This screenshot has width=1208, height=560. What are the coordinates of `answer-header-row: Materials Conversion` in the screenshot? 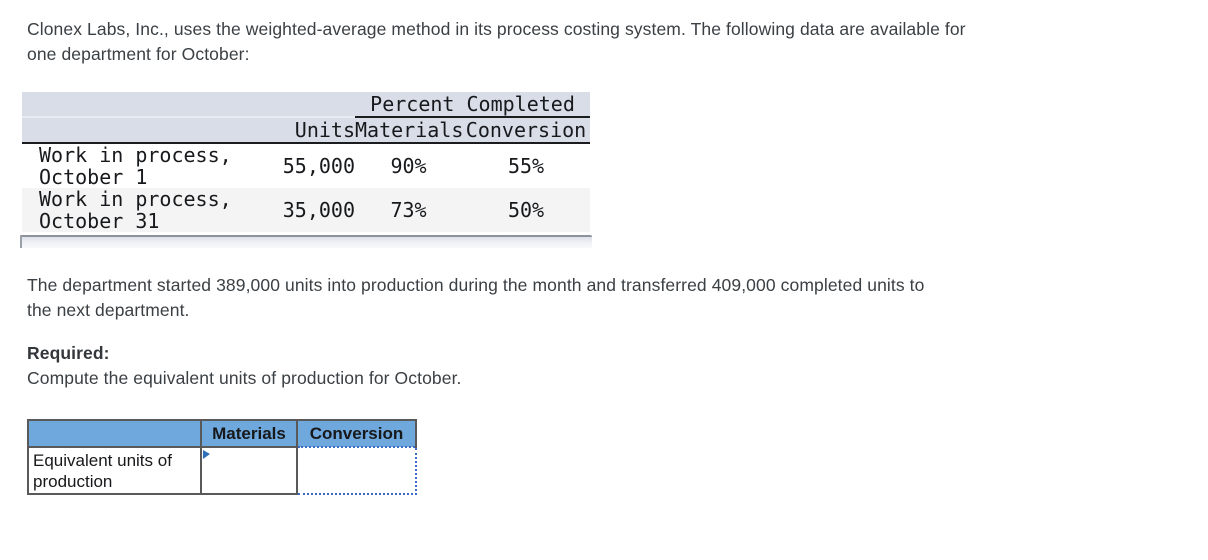 It's located at (222, 433).